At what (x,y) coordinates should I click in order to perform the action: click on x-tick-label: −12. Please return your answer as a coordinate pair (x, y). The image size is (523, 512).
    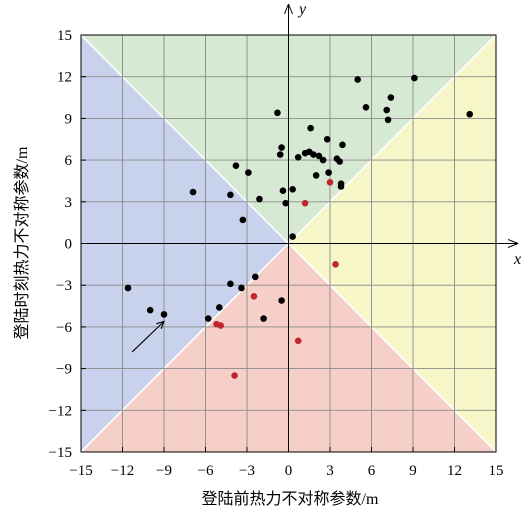
    Looking at the image, I should click on (122, 471).